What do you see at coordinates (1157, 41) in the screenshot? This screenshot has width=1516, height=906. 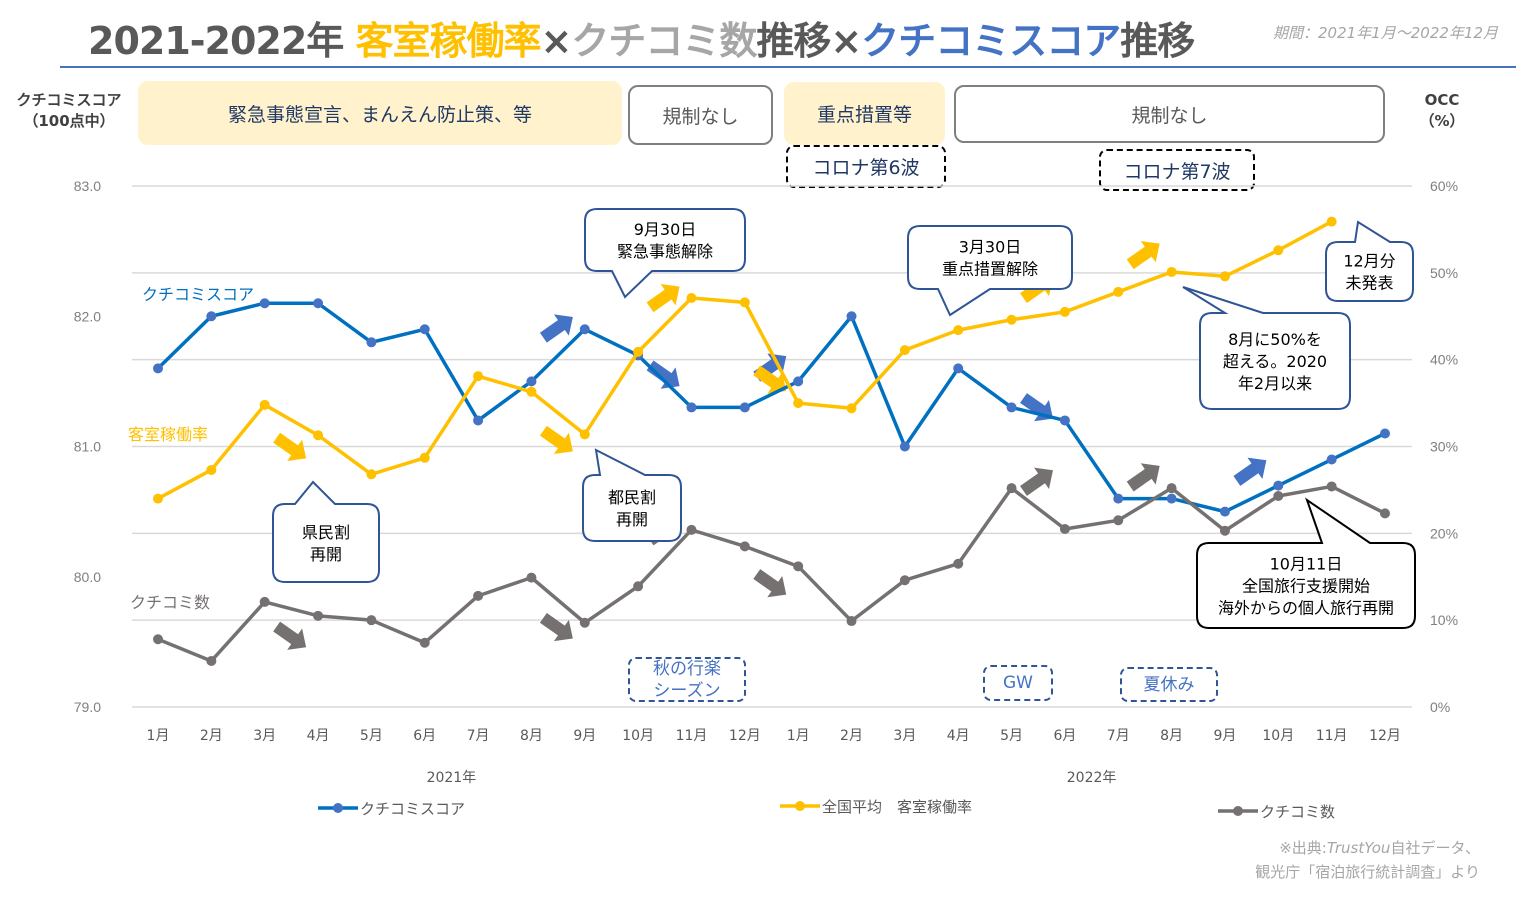 I see `title-part: 推移` at bounding box center [1157, 41].